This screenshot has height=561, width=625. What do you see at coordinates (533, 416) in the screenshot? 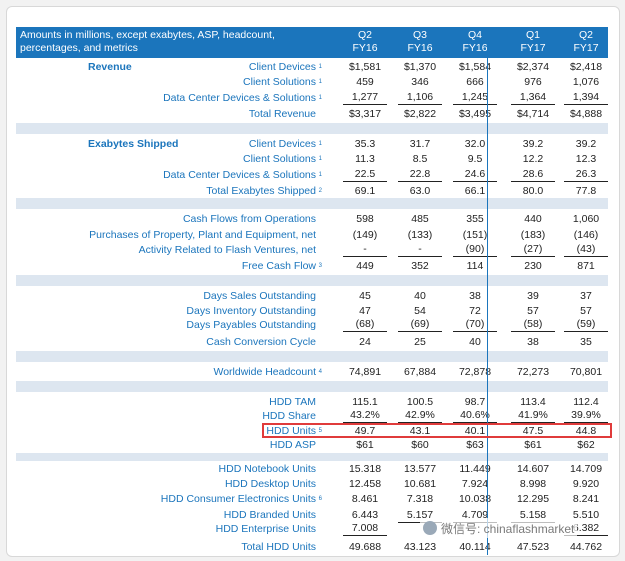
I see `cell-value: 41.9%` at bounding box center [533, 416].